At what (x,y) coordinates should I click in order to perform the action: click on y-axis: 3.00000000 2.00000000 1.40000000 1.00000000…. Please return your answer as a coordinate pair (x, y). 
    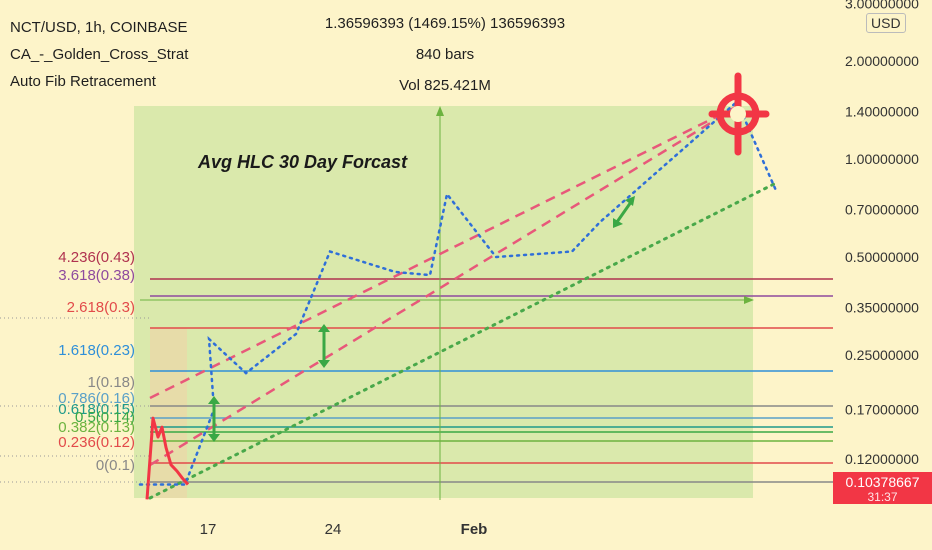
    Looking at the image, I should click on (882, 233).